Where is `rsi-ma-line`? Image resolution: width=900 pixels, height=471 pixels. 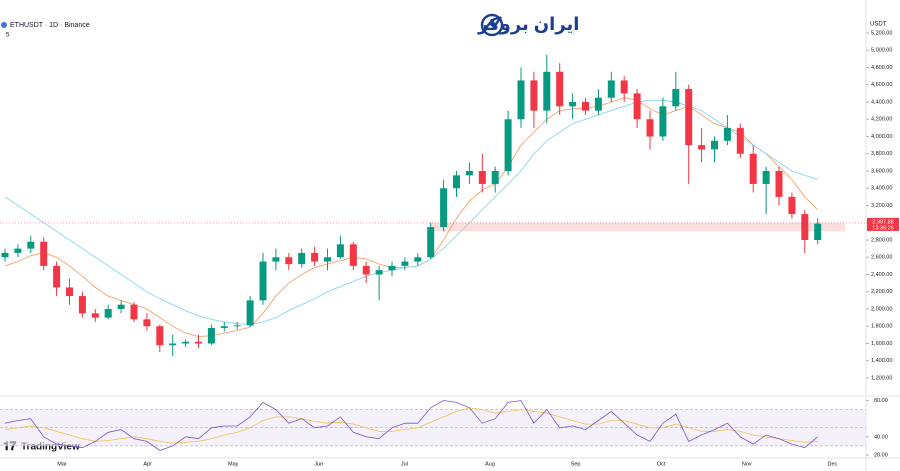 rsi-ma-line is located at coordinates (411, 425).